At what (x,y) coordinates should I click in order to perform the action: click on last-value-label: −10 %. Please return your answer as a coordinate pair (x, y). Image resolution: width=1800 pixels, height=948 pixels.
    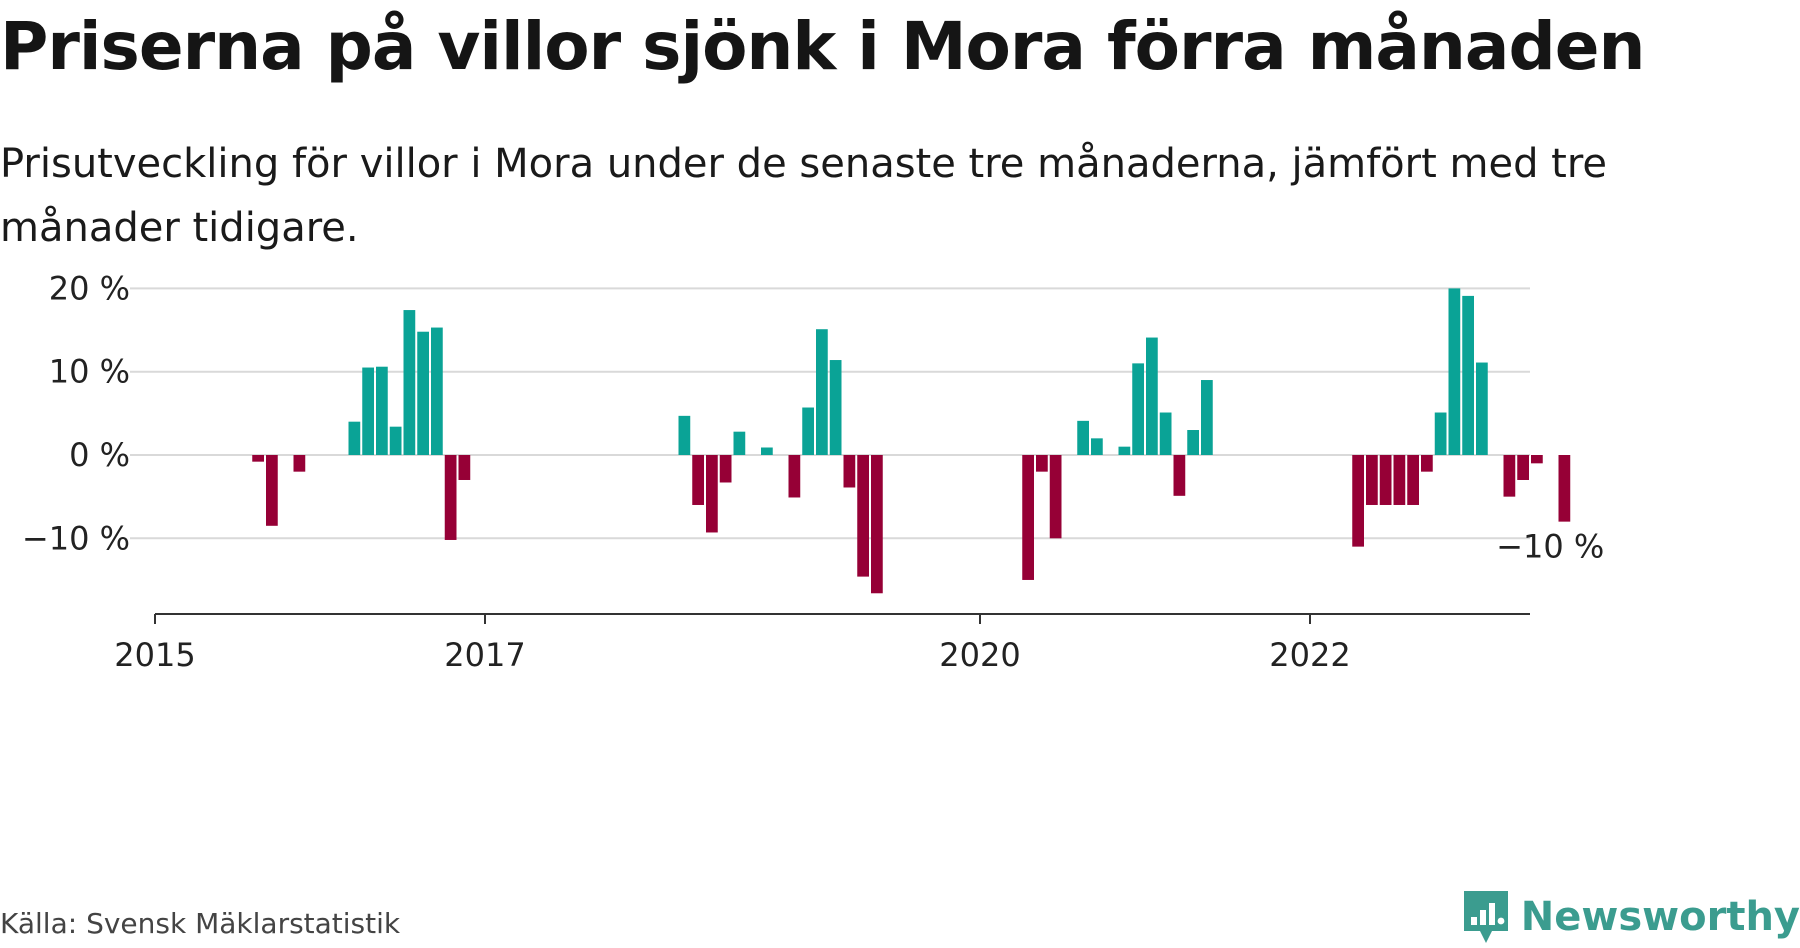
    Looking at the image, I should click on (1550, 547).